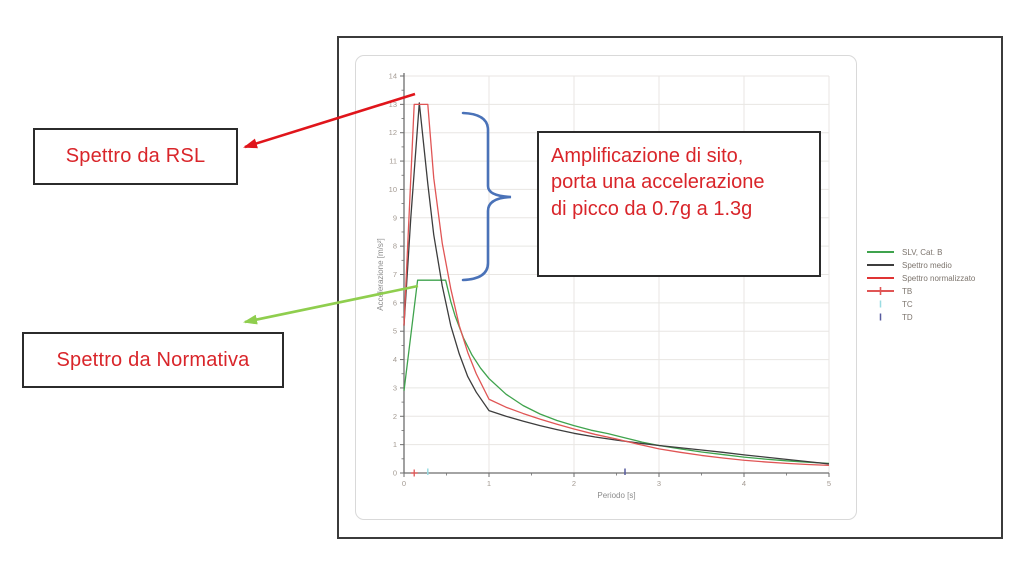 The width and height of the screenshot is (1024, 562). Describe the element at coordinates (395, 473) in the screenshot. I see `y-tick-label: 0` at that location.